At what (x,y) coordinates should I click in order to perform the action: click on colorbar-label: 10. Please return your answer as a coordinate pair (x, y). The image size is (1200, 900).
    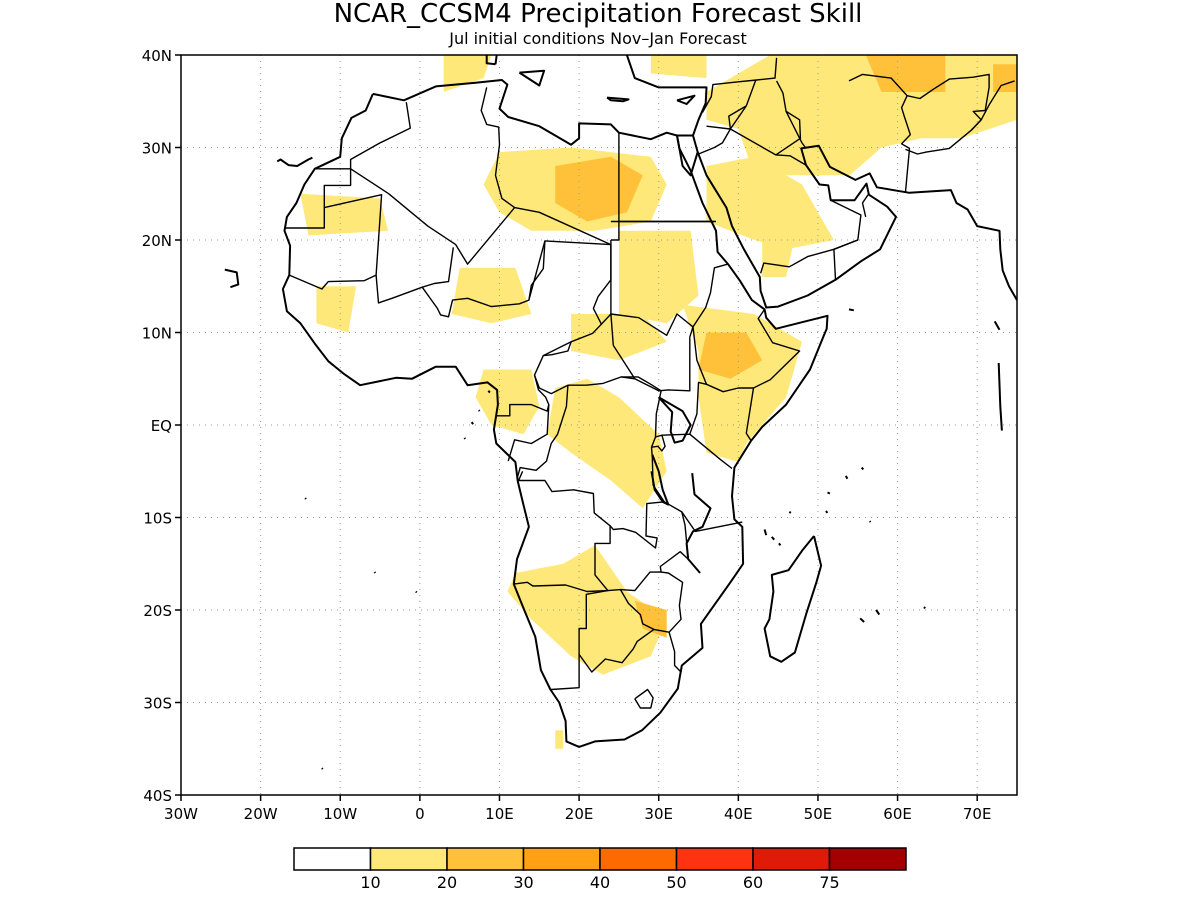
    Looking at the image, I should click on (370, 882).